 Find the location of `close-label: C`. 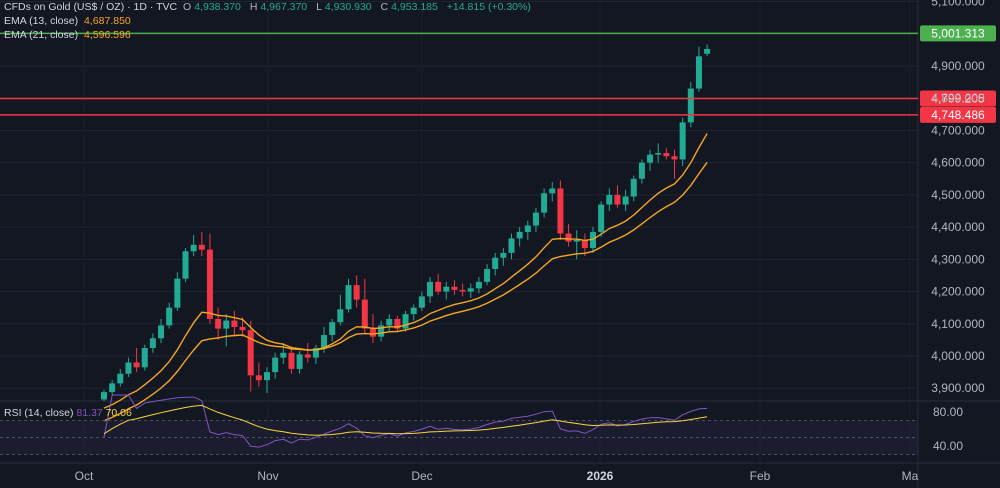

close-label: C is located at coordinates (384, 7).